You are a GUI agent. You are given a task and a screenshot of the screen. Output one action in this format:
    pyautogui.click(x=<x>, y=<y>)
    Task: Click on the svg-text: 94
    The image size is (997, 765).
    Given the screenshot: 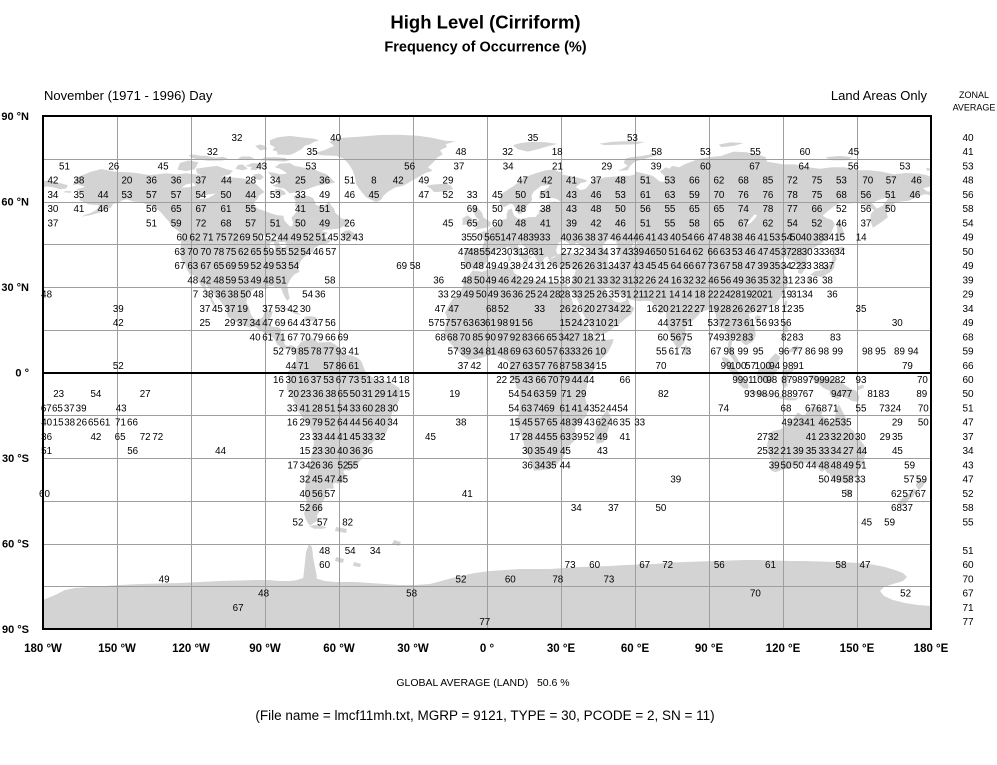 What is the action you would take?
    pyautogui.click(x=836, y=394)
    